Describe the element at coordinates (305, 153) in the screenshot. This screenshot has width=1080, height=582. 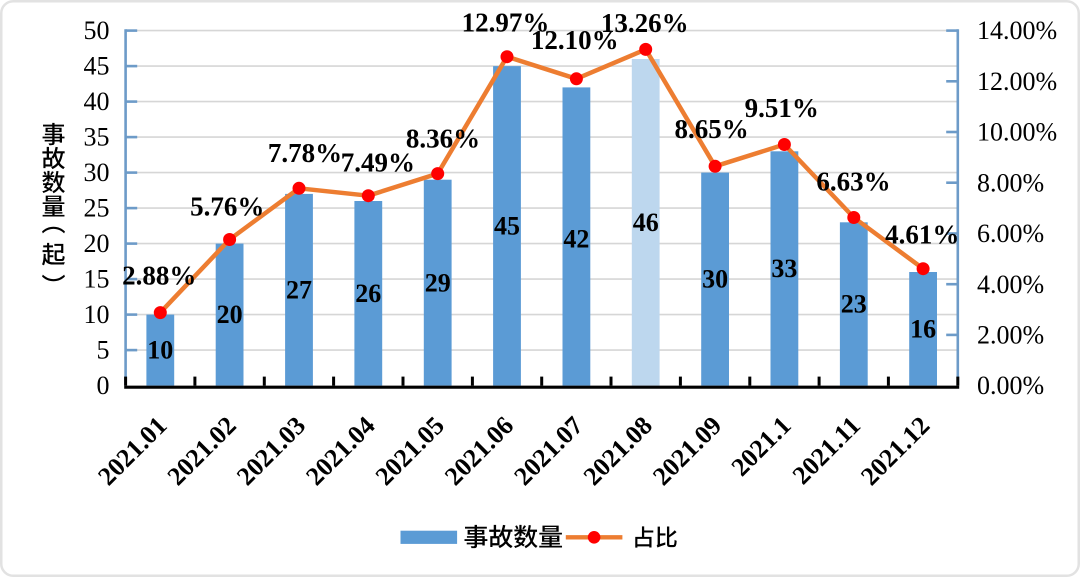
I see `svg-text: 7.78%` at that location.